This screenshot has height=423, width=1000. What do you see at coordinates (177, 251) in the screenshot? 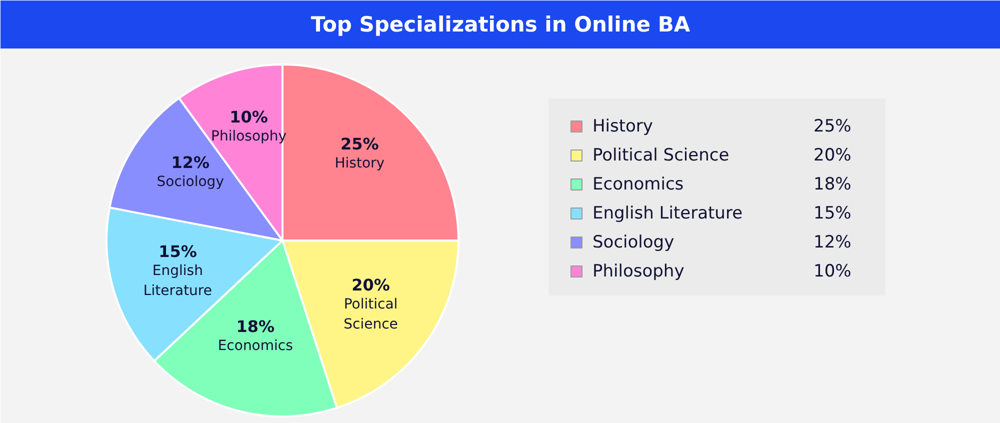
I see `data-label: 15%` at bounding box center [177, 251].